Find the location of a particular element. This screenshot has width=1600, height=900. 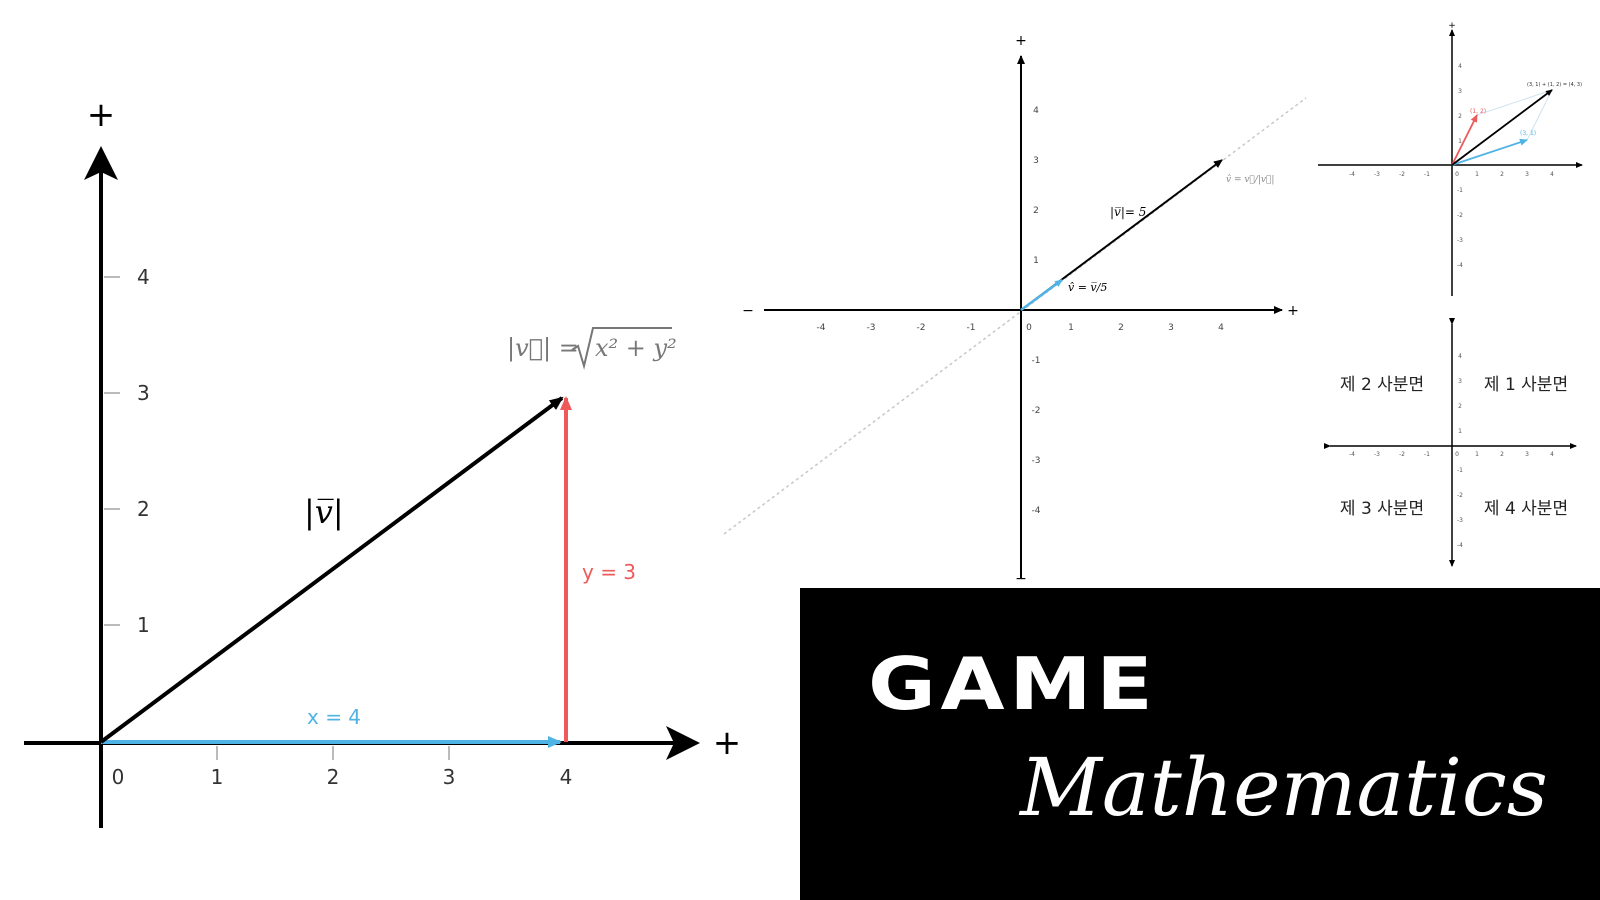

quad-y-tick-label: -2 is located at coordinates (1460, 495).